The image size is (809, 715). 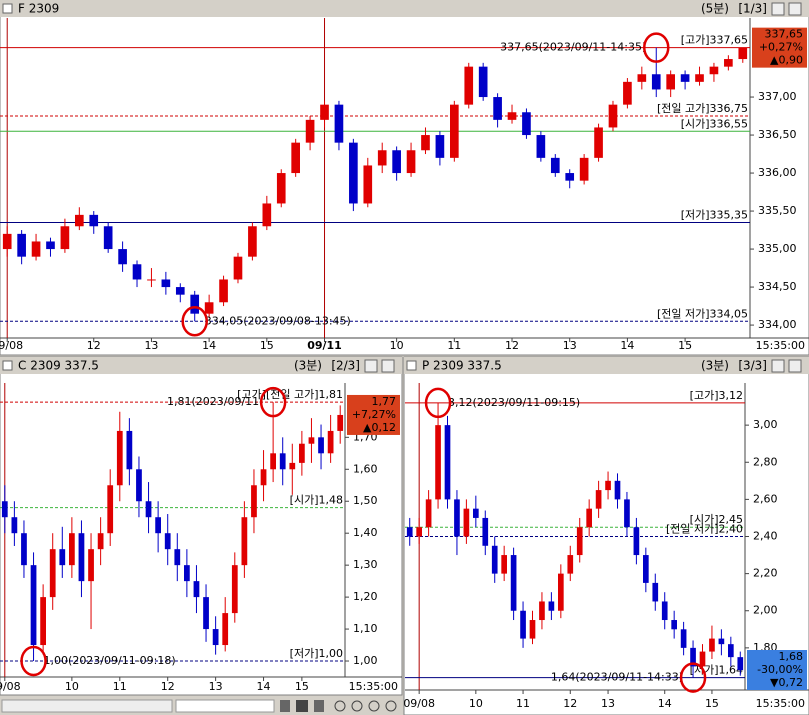 What do you see at coordinates (357, 706) in the screenshot?
I see `btn-zoom-out` at bounding box center [357, 706].